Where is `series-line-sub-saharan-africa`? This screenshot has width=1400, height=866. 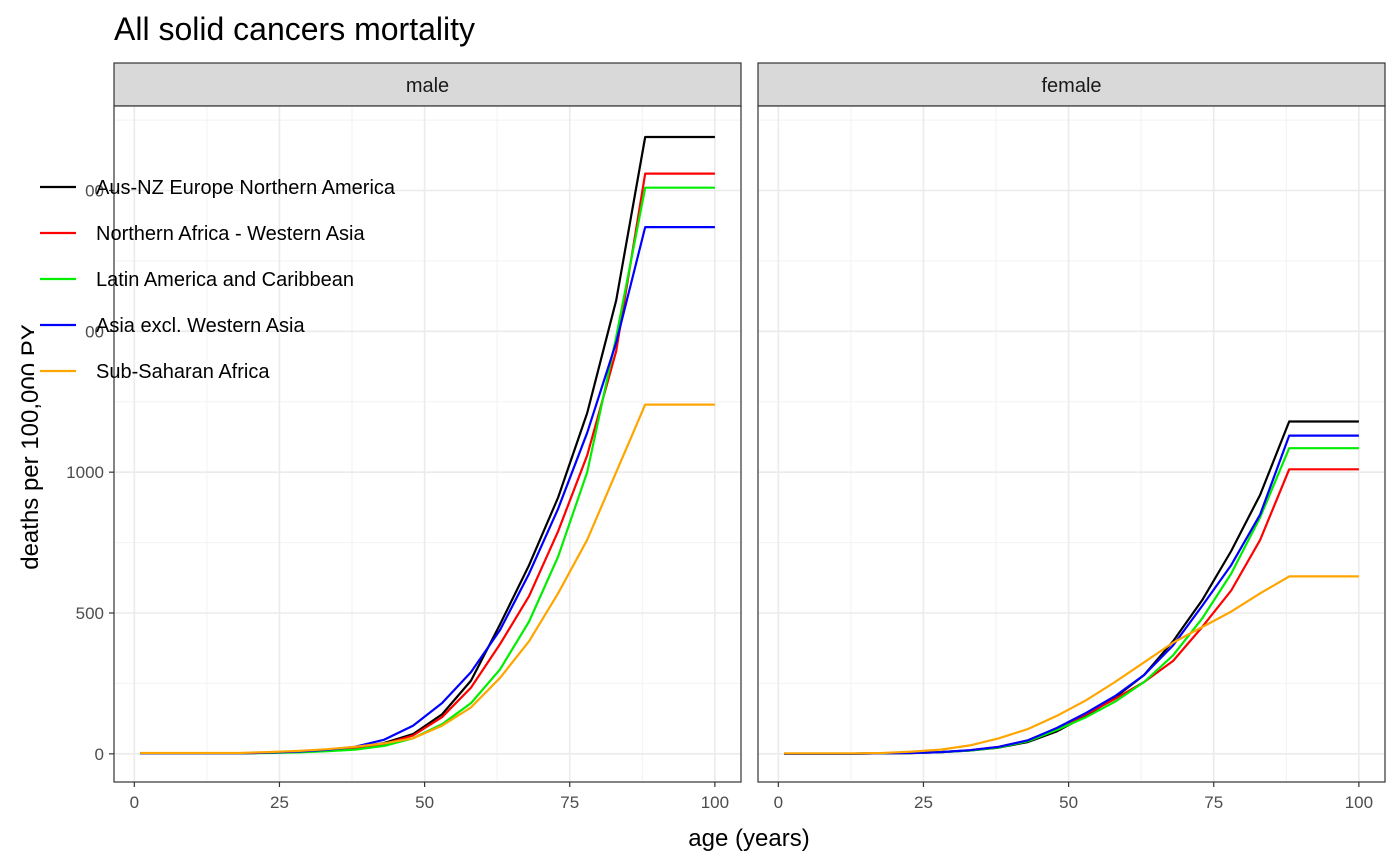
series-line-sub-saharan-africa is located at coordinates (1071, 665).